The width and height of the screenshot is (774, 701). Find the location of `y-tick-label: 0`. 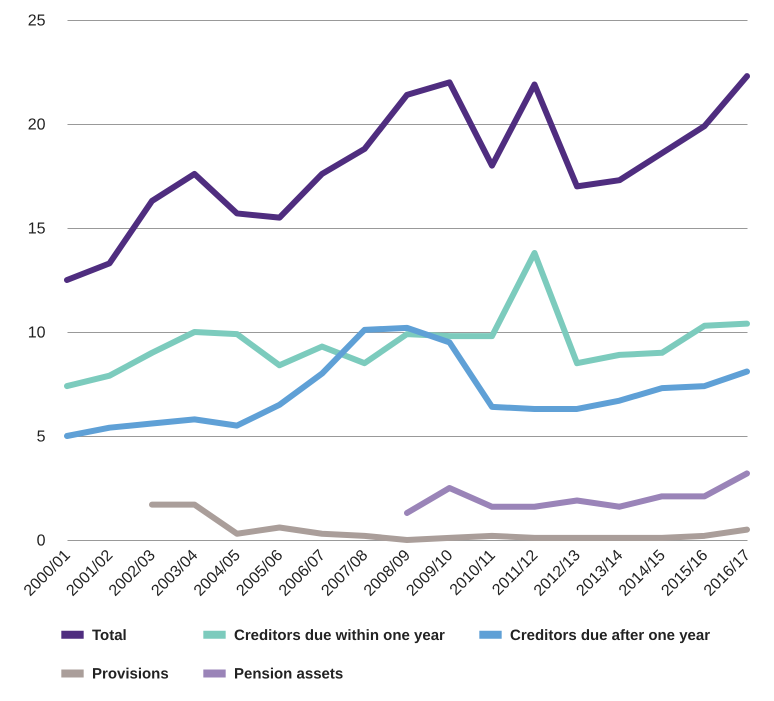

y-tick-label: 0 is located at coordinates (41, 541).